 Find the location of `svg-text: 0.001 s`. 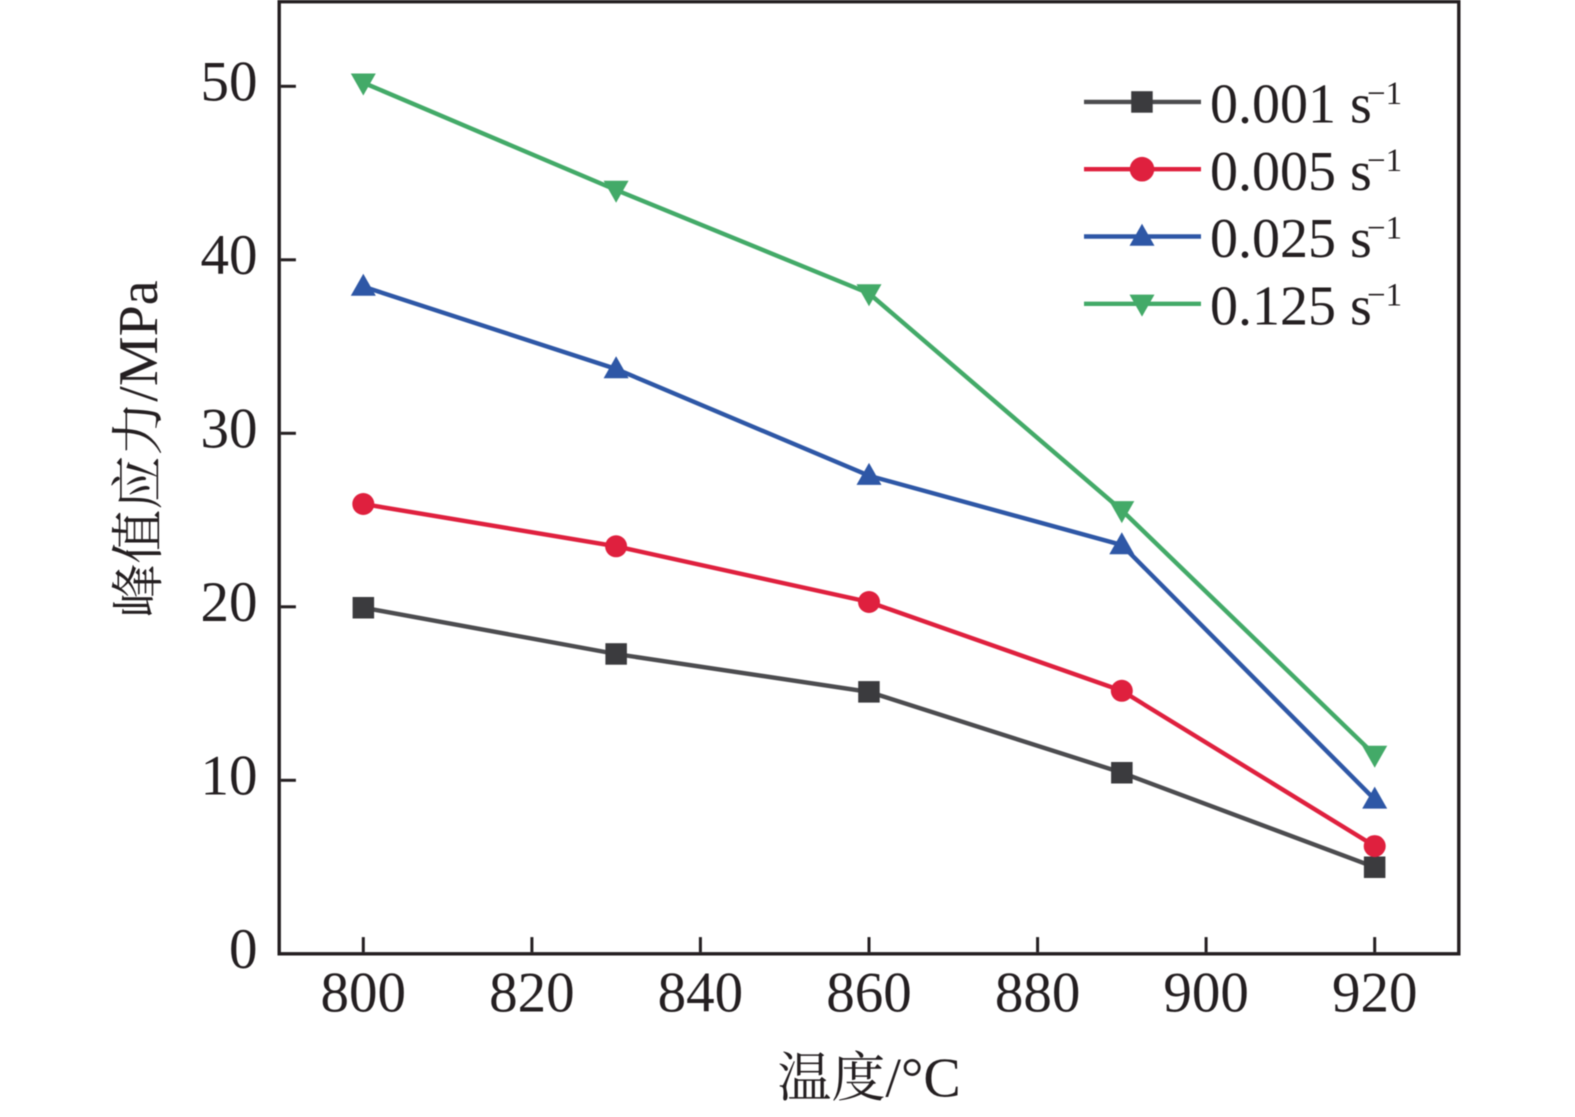

svg-text: 0.001 s is located at coordinates (1291, 105).